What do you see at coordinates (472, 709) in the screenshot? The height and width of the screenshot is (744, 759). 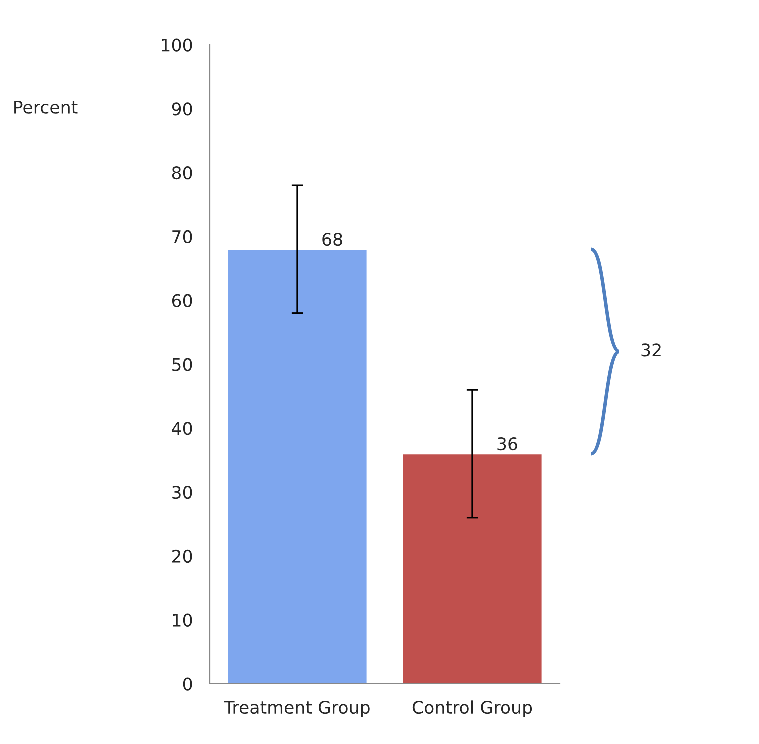 I see `x-tick-label: Control Group` at bounding box center [472, 709].